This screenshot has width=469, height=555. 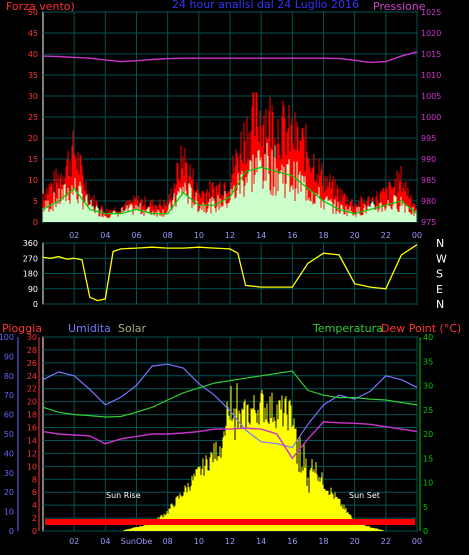 I want to click on pressure-ytick-label: 995, so click(x=428, y=138).